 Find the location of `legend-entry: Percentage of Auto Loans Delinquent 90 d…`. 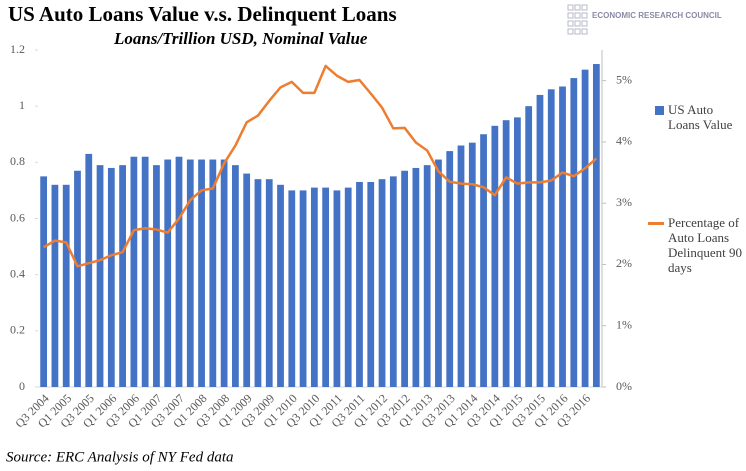

legend-entry: Percentage of Auto Loans Delinquent 90 d… is located at coordinates (695, 245).